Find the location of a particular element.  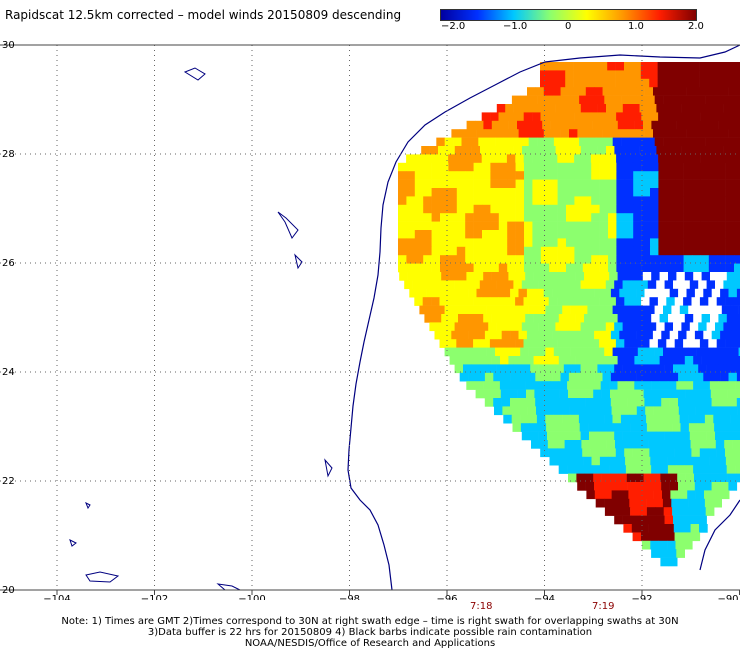

x-tick-label: −94 is located at coordinates (544, 597).